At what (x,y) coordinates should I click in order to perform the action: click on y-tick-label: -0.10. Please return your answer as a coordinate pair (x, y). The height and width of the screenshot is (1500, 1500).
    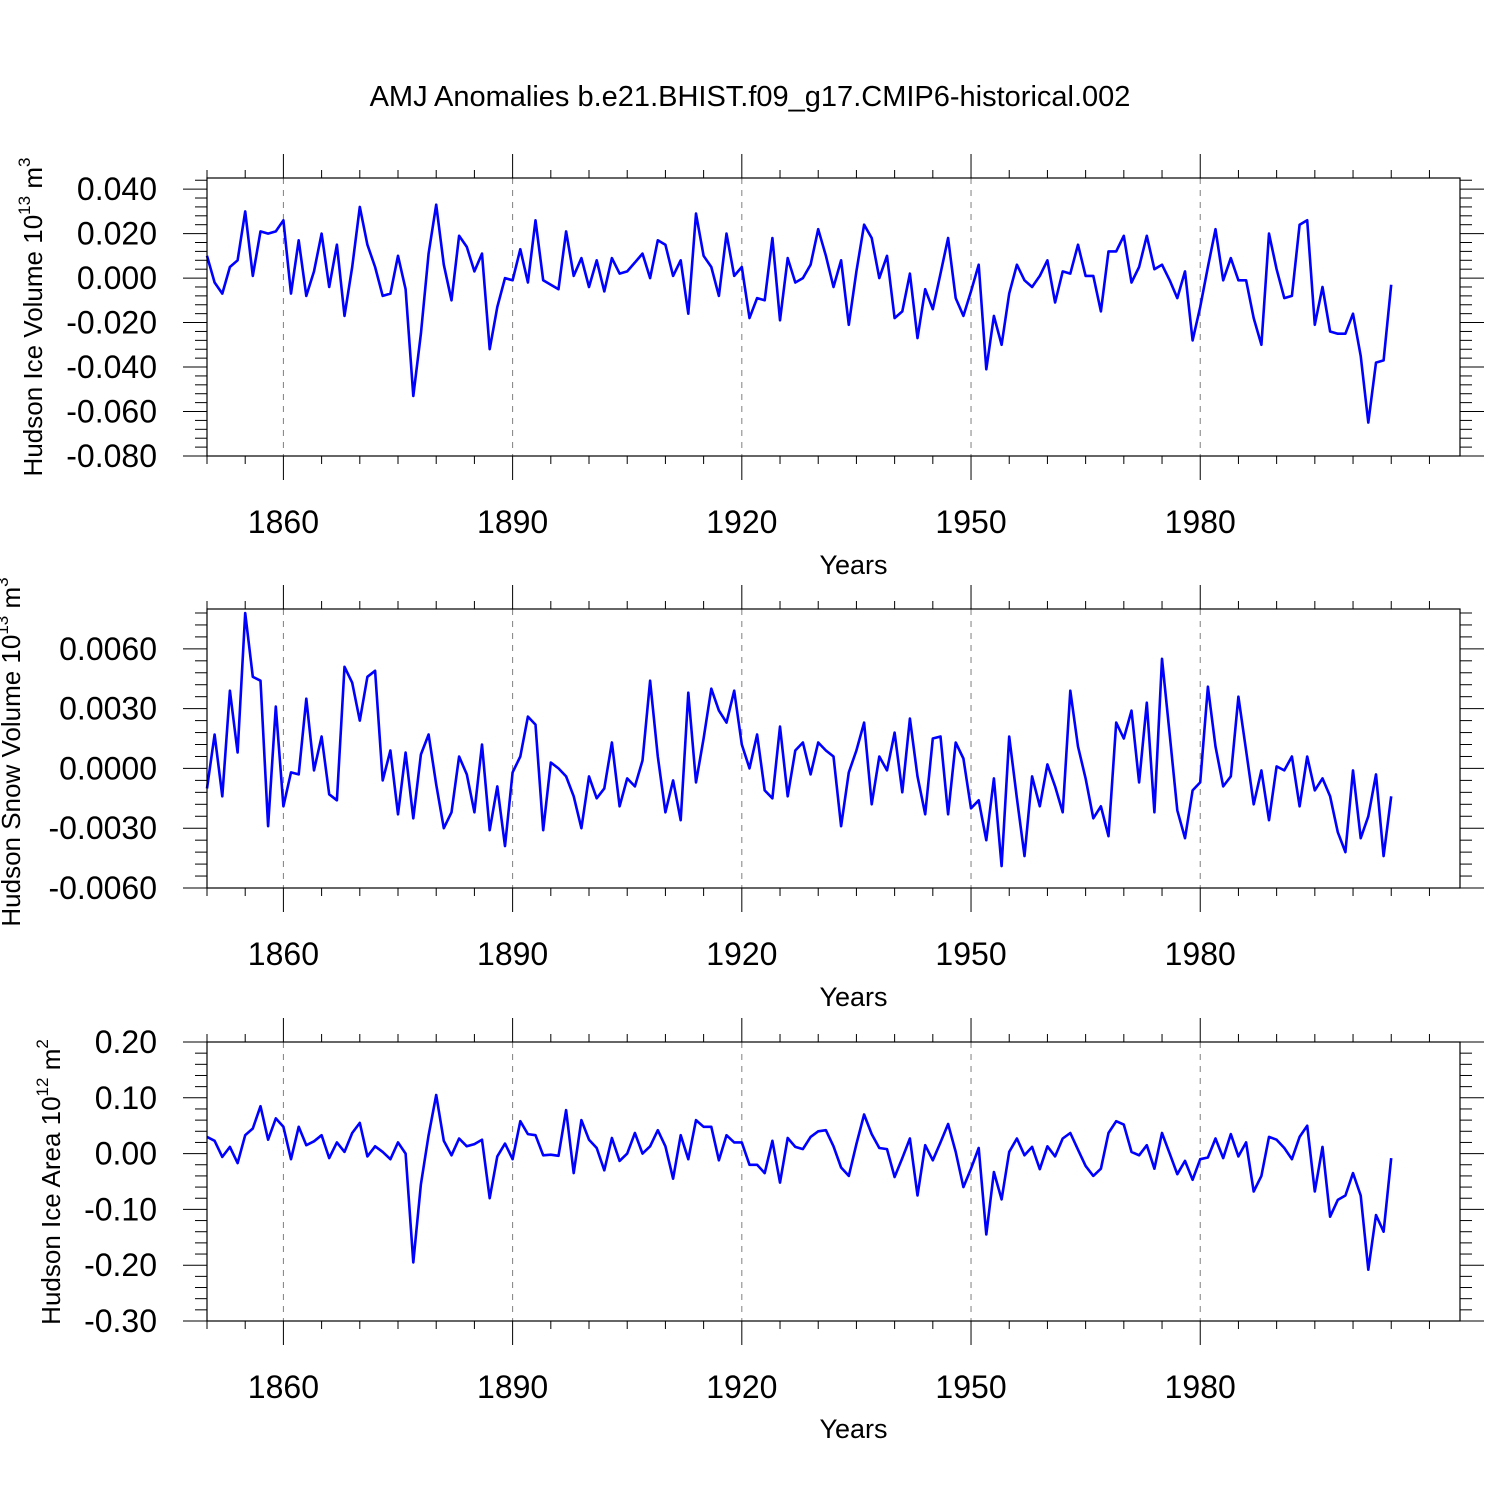
    Looking at the image, I should click on (120, 1209).